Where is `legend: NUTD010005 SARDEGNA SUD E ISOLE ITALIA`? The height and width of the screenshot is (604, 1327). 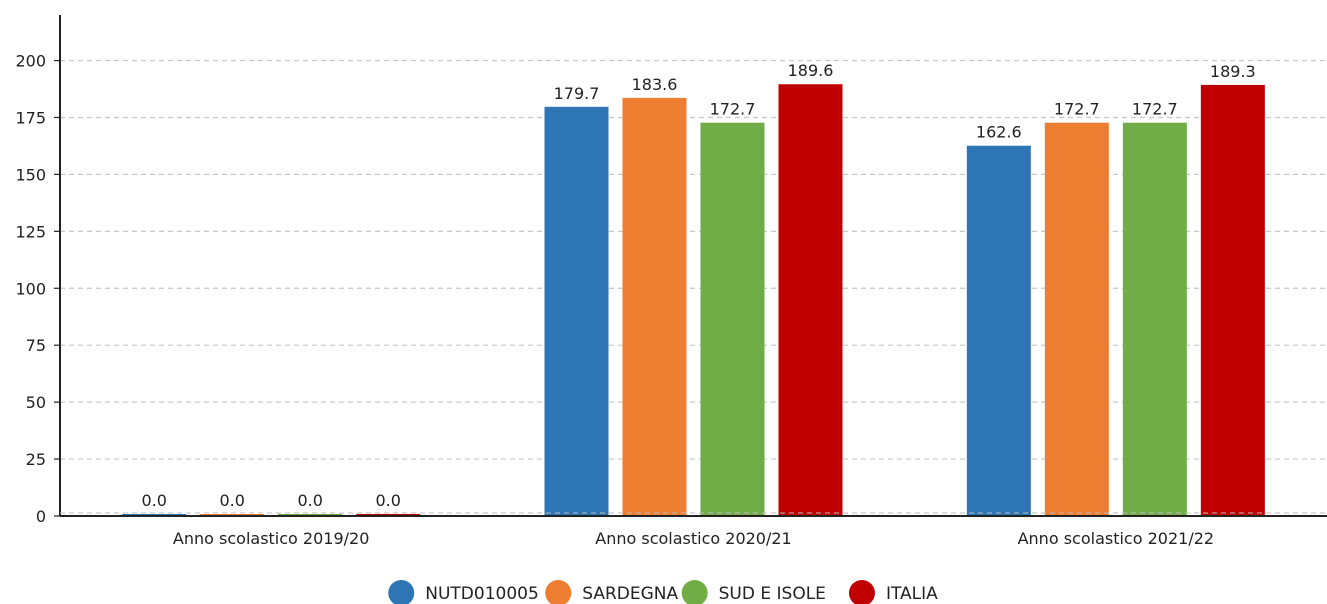
legend: NUTD010005 SARDEGNA SUD E ISOLE ITALIA is located at coordinates (663, 592).